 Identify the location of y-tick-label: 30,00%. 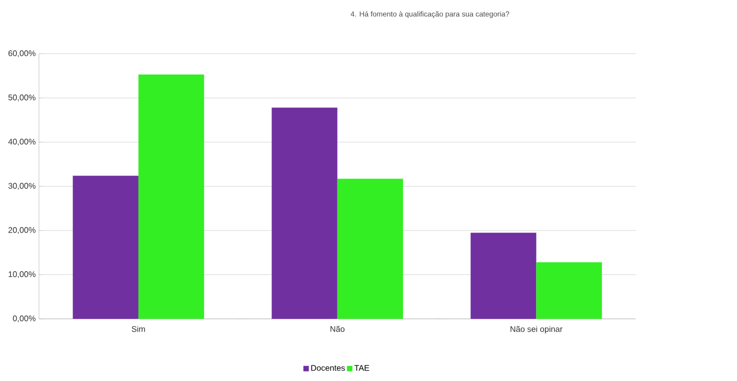
(22, 186).